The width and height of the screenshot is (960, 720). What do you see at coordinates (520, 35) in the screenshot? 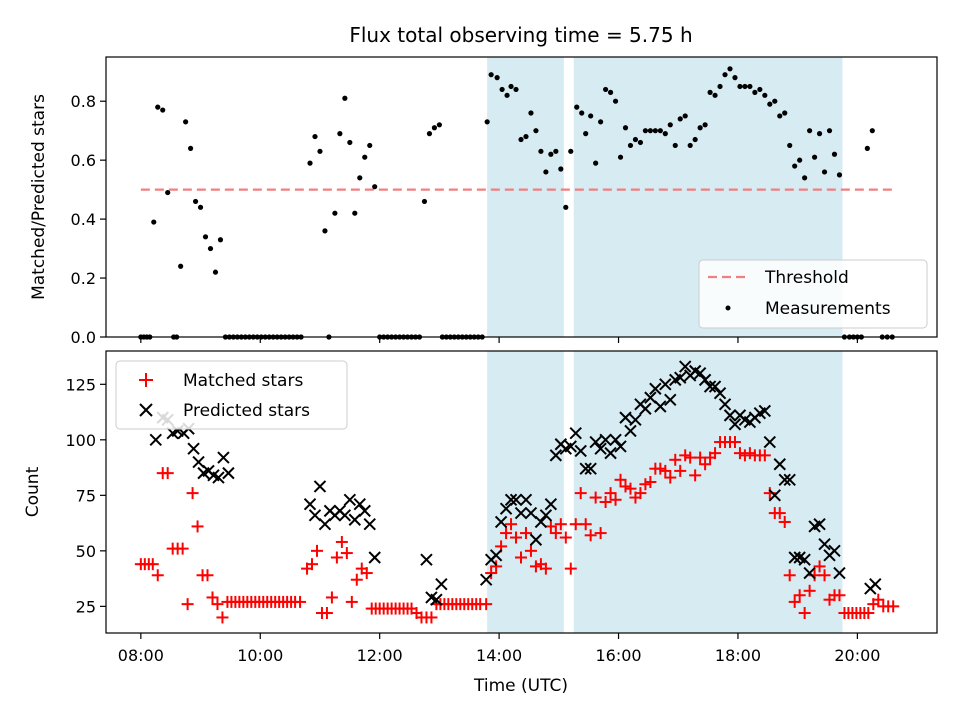
I see `chart-title: Flux total observing time = 5.75 h` at bounding box center [520, 35].